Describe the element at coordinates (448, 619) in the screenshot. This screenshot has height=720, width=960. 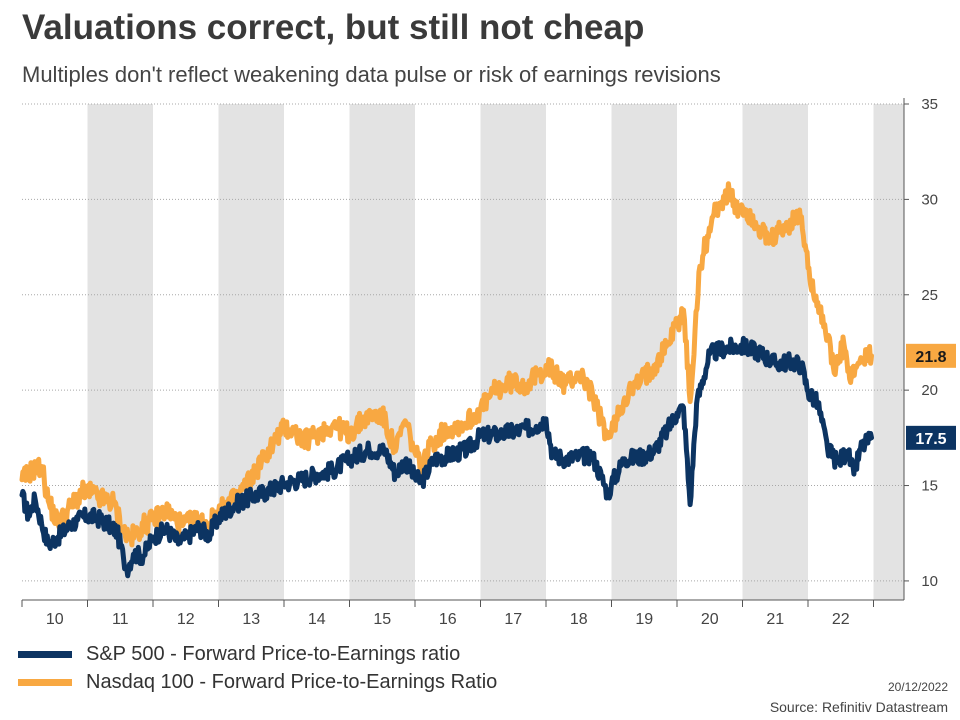
I see `x-tick-label-16: 16` at that location.